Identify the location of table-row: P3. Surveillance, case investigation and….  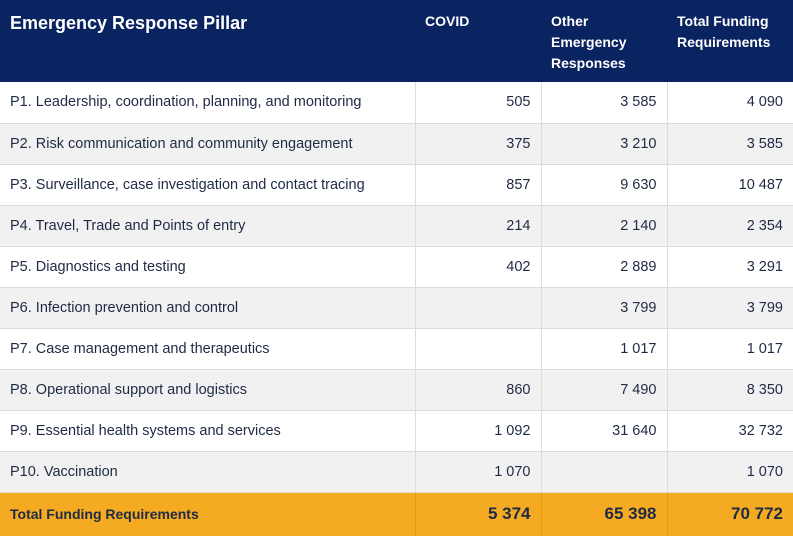
(396, 185).